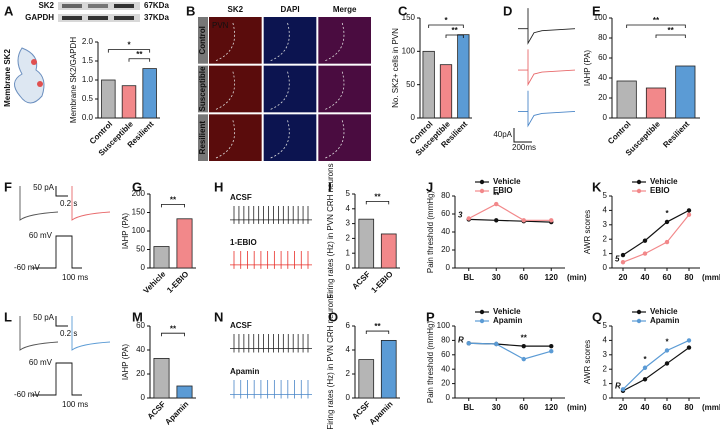  Describe the element at coordinates (44, 317) in the screenshot. I see `scale-label: 50 pA` at that location.